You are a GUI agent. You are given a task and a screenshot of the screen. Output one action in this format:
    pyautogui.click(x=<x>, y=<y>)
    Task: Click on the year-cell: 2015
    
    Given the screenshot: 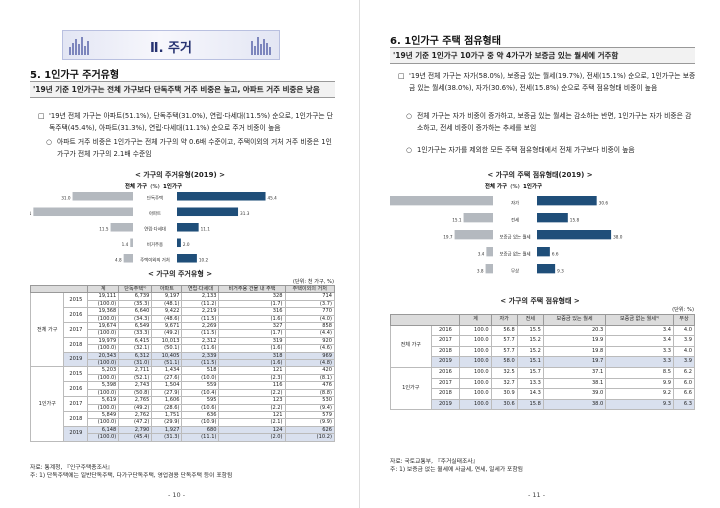 What is the action you would take?
    pyautogui.click(x=76, y=300)
    